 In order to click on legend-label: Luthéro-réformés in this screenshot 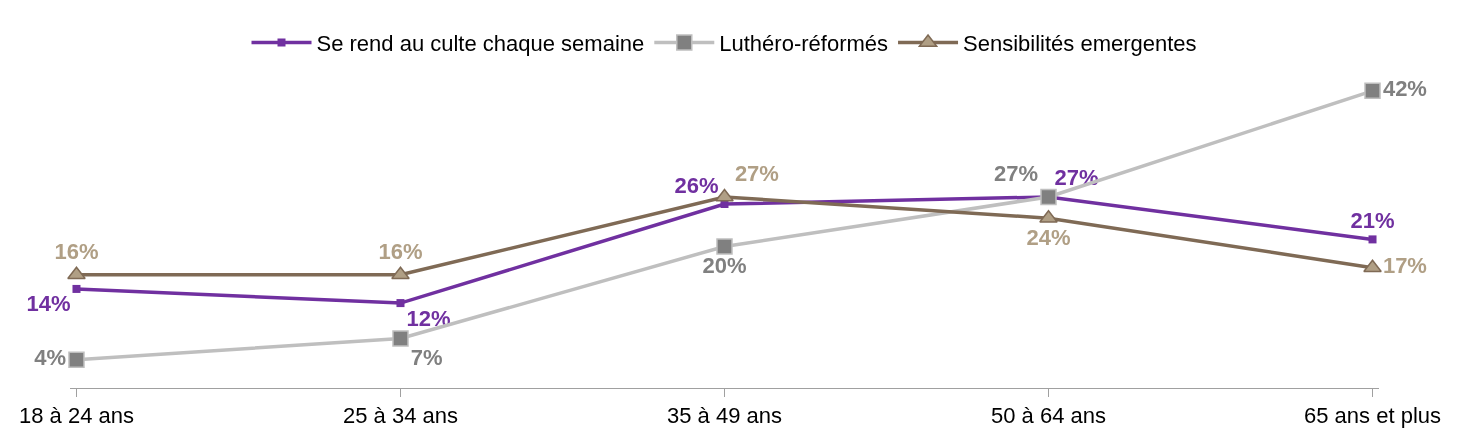, I will do `click(804, 44)`.